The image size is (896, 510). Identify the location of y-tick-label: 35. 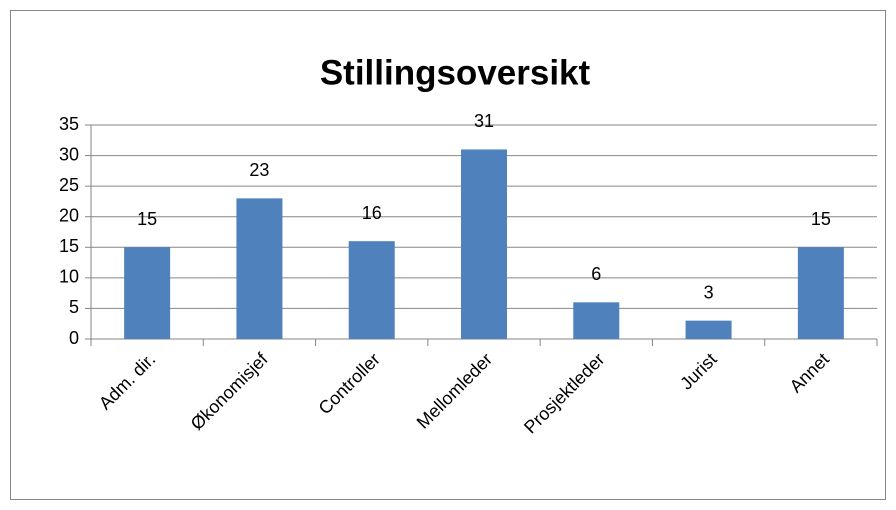
(69, 124).